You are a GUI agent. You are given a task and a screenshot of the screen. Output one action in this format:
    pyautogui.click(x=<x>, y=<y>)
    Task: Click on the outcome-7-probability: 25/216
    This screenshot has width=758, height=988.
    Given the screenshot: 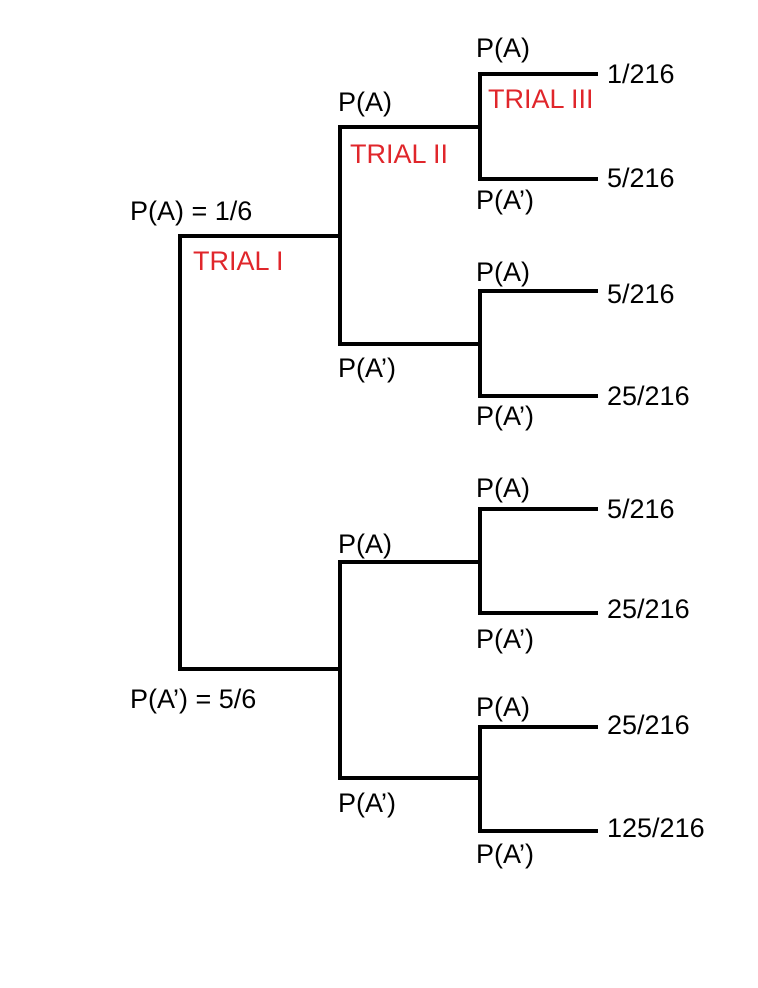 What is the action you would take?
    pyautogui.click(x=648, y=725)
    